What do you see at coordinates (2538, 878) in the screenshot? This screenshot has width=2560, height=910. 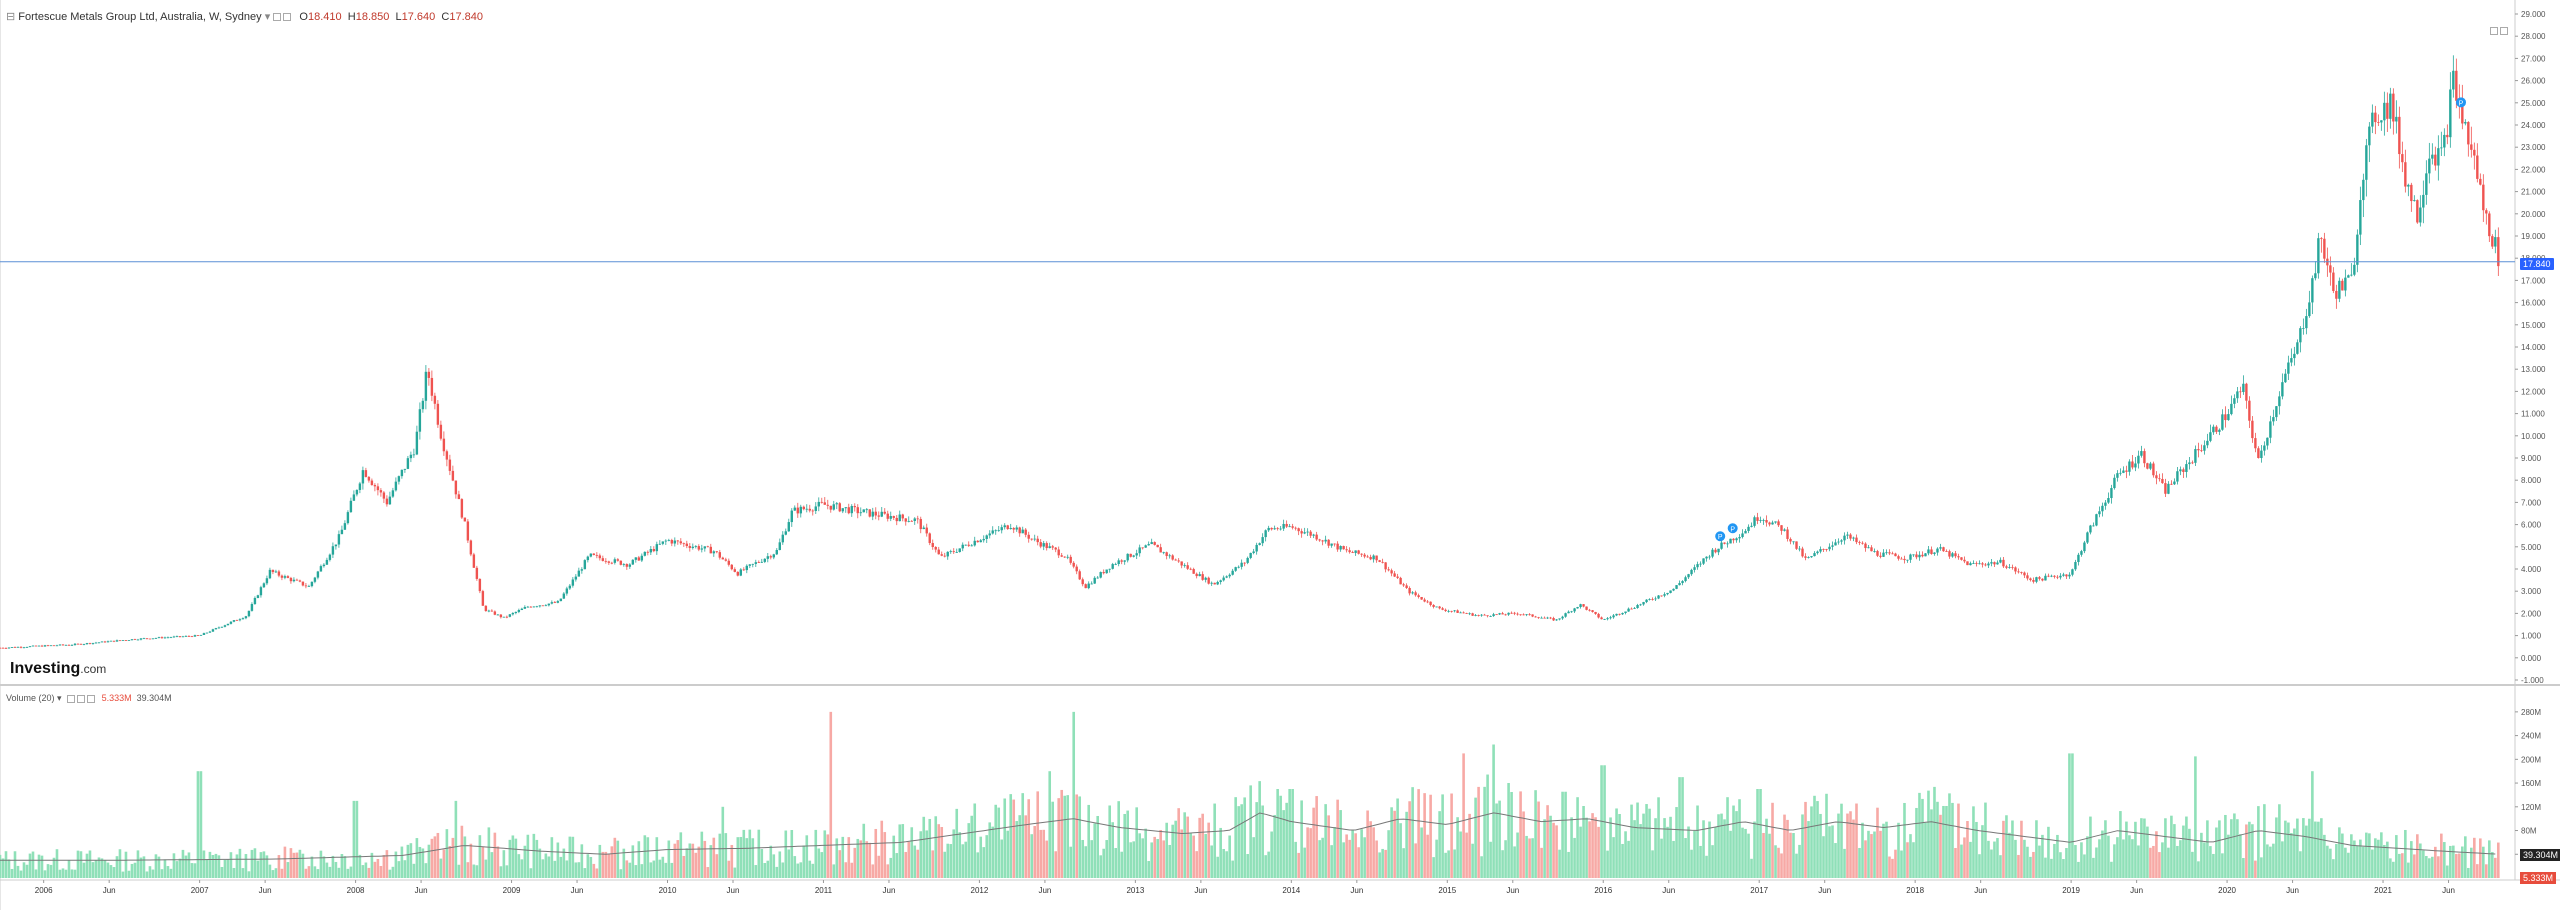 I see `volume-last-badge: 5.333M` at bounding box center [2538, 878].